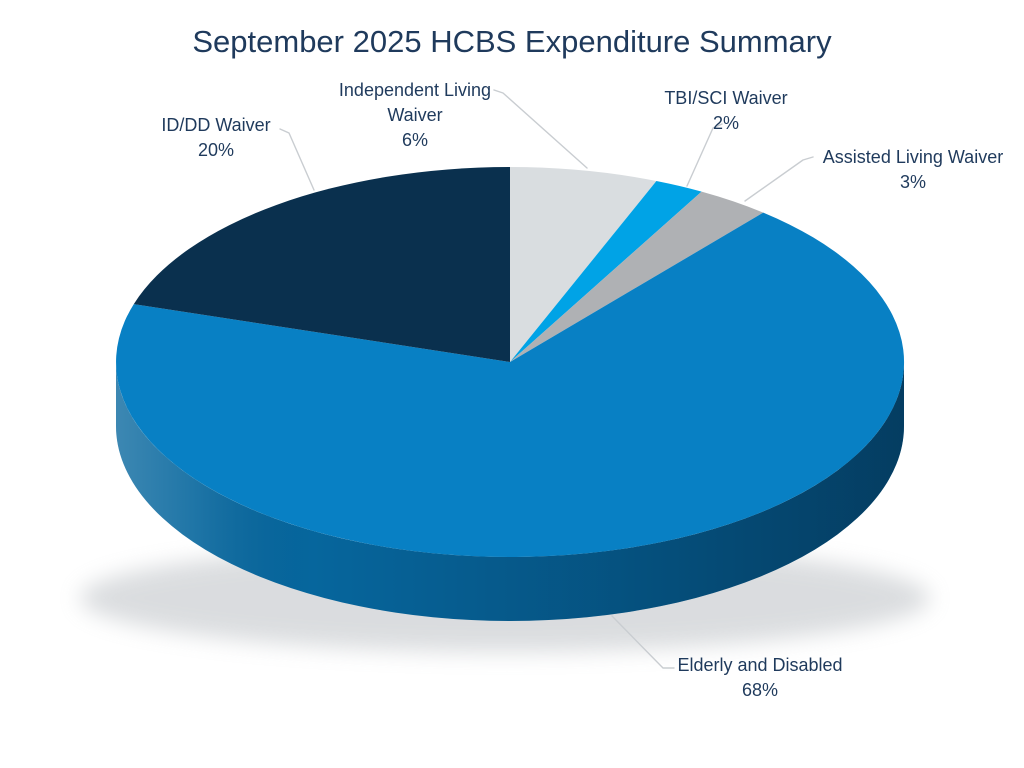 The height and width of the screenshot is (768, 1024). Describe the element at coordinates (216, 138) in the screenshot. I see `slice-label-id-dd-waiver: ID/DD Waiver 20%` at that location.